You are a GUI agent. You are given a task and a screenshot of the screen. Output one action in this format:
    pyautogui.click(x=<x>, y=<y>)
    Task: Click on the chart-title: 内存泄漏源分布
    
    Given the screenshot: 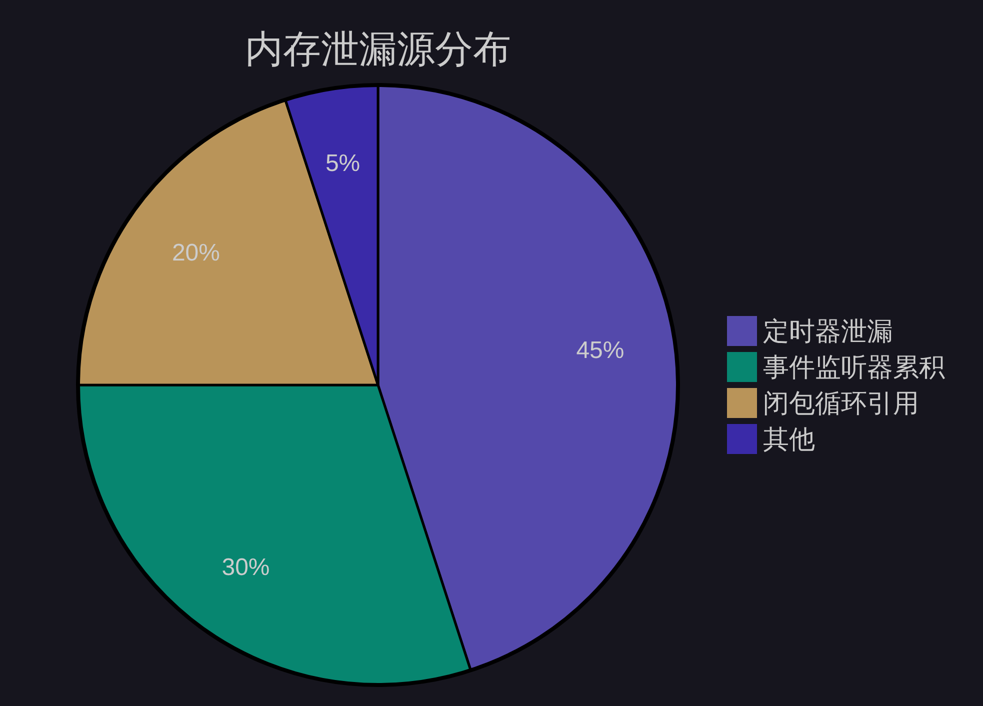 What is the action you would take?
    pyautogui.click(x=378, y=50)
    